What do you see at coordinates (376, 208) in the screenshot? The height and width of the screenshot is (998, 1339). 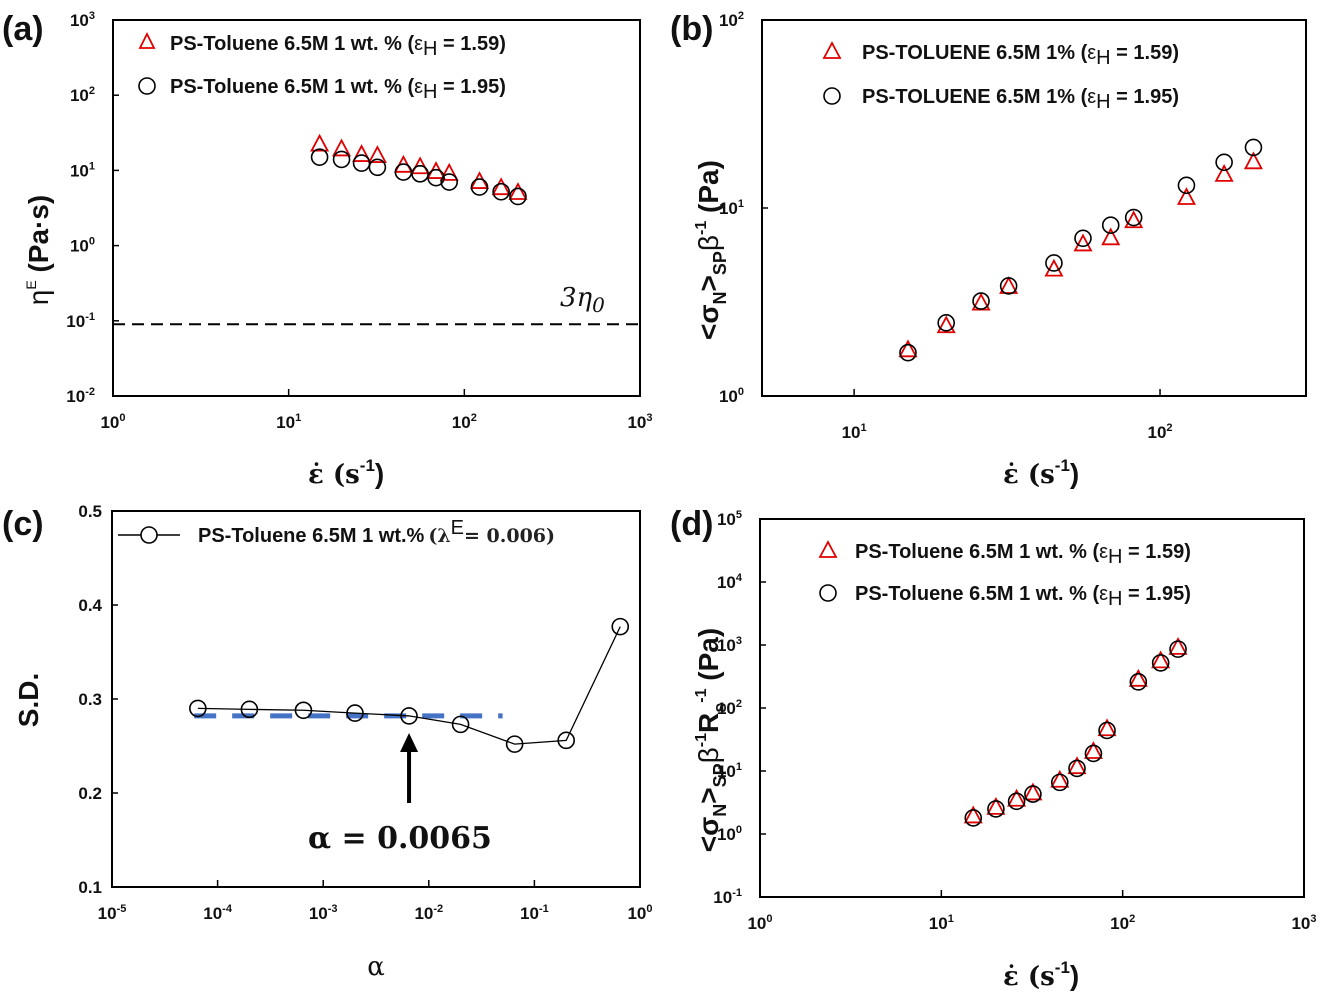 I see `plot-frame-a` at bounding box center [376, 208].